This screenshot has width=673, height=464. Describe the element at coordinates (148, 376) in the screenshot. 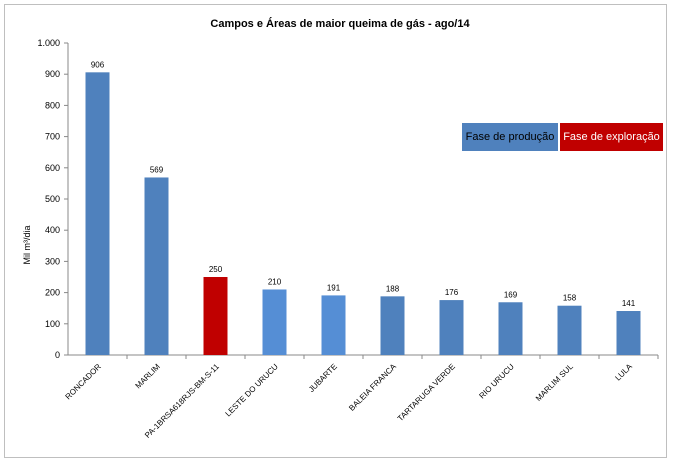

I see `x-tick-label: MARLIM` at that location.